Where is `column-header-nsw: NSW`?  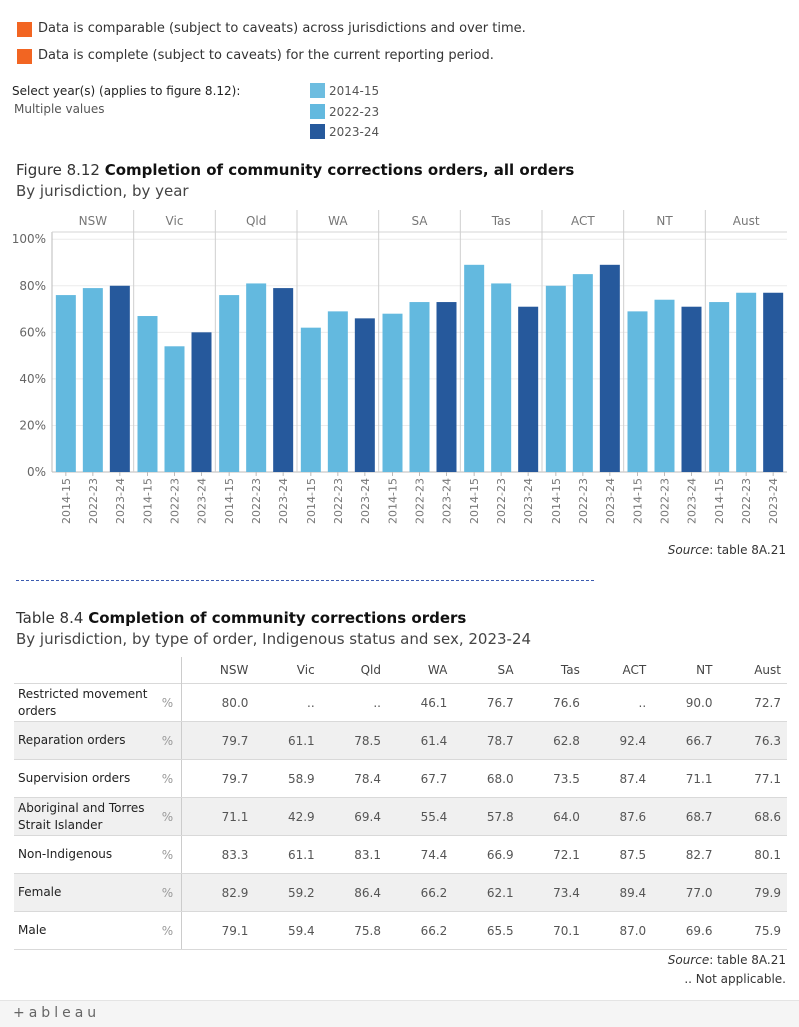 column-header-nsw: NSW is located at coordinates (234, 670).